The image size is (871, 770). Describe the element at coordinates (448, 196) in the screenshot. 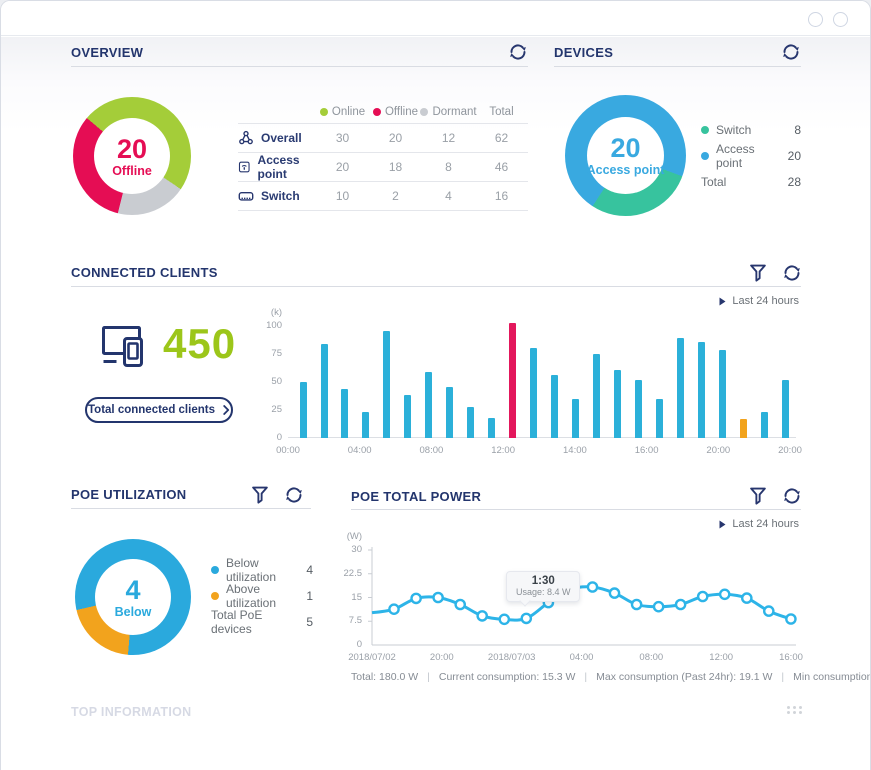

I see `switch-dormant-count: 4` at that location.